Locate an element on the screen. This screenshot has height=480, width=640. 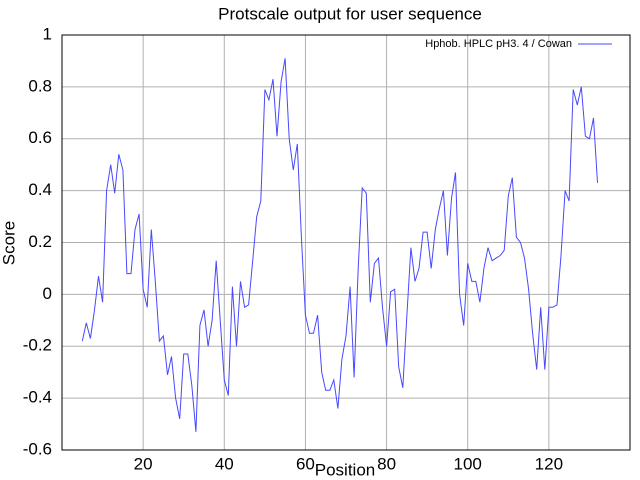
x-tick-label: 80 is located at coordinates (386, 463).